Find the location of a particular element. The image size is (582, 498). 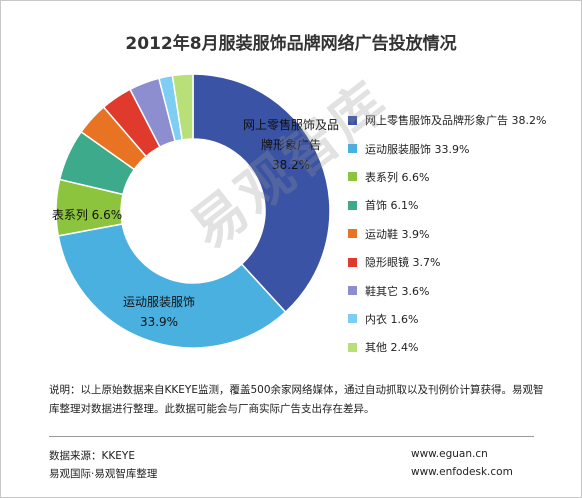

legend-item-5: 运动鞋 3.9% is located at coordinates (463, 234).